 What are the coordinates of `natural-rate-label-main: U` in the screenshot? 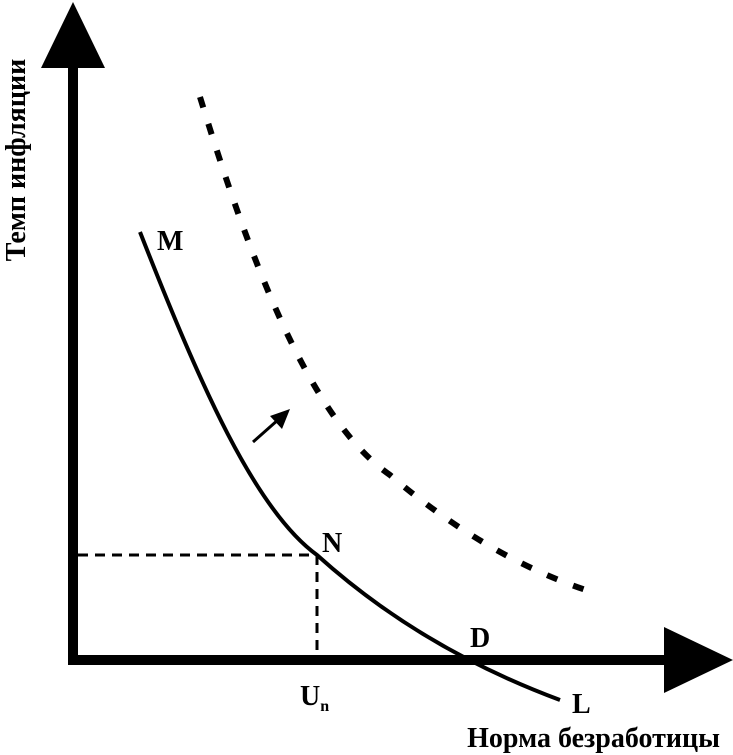 It's located at (310, 696).